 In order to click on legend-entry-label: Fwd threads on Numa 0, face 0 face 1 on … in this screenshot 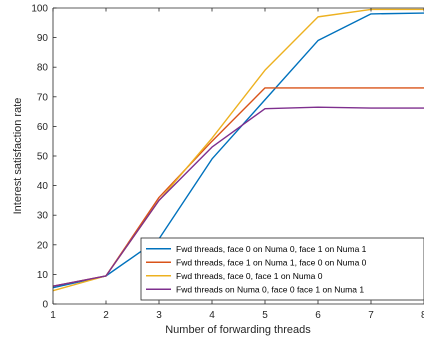, I will do `click(270, 289)`.